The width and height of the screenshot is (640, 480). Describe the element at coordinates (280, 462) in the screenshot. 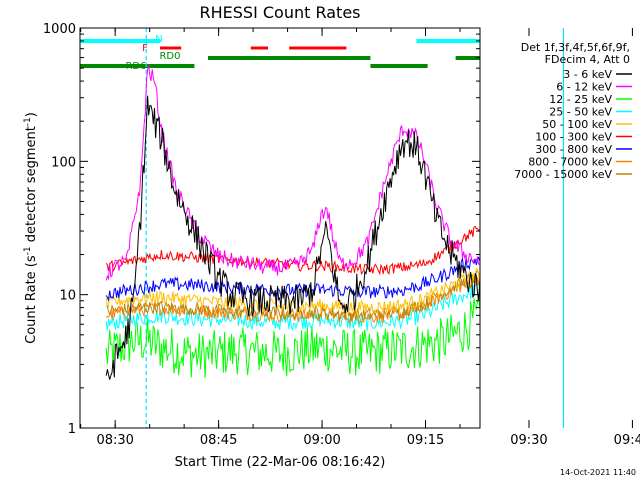

I see `x-axis-label: Start Time (22-Mar-06 08:16:42)` at that location.